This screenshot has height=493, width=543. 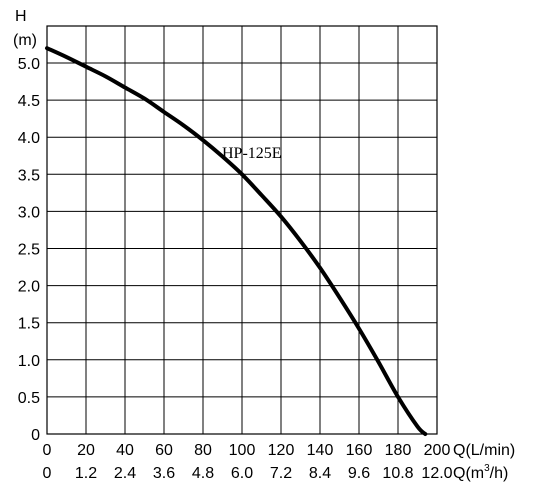 What do you see at coordinates (86, 473) in the screenshot?
I see `x-secondary-tick-label: 1.2` at bounding box center [86, 473].